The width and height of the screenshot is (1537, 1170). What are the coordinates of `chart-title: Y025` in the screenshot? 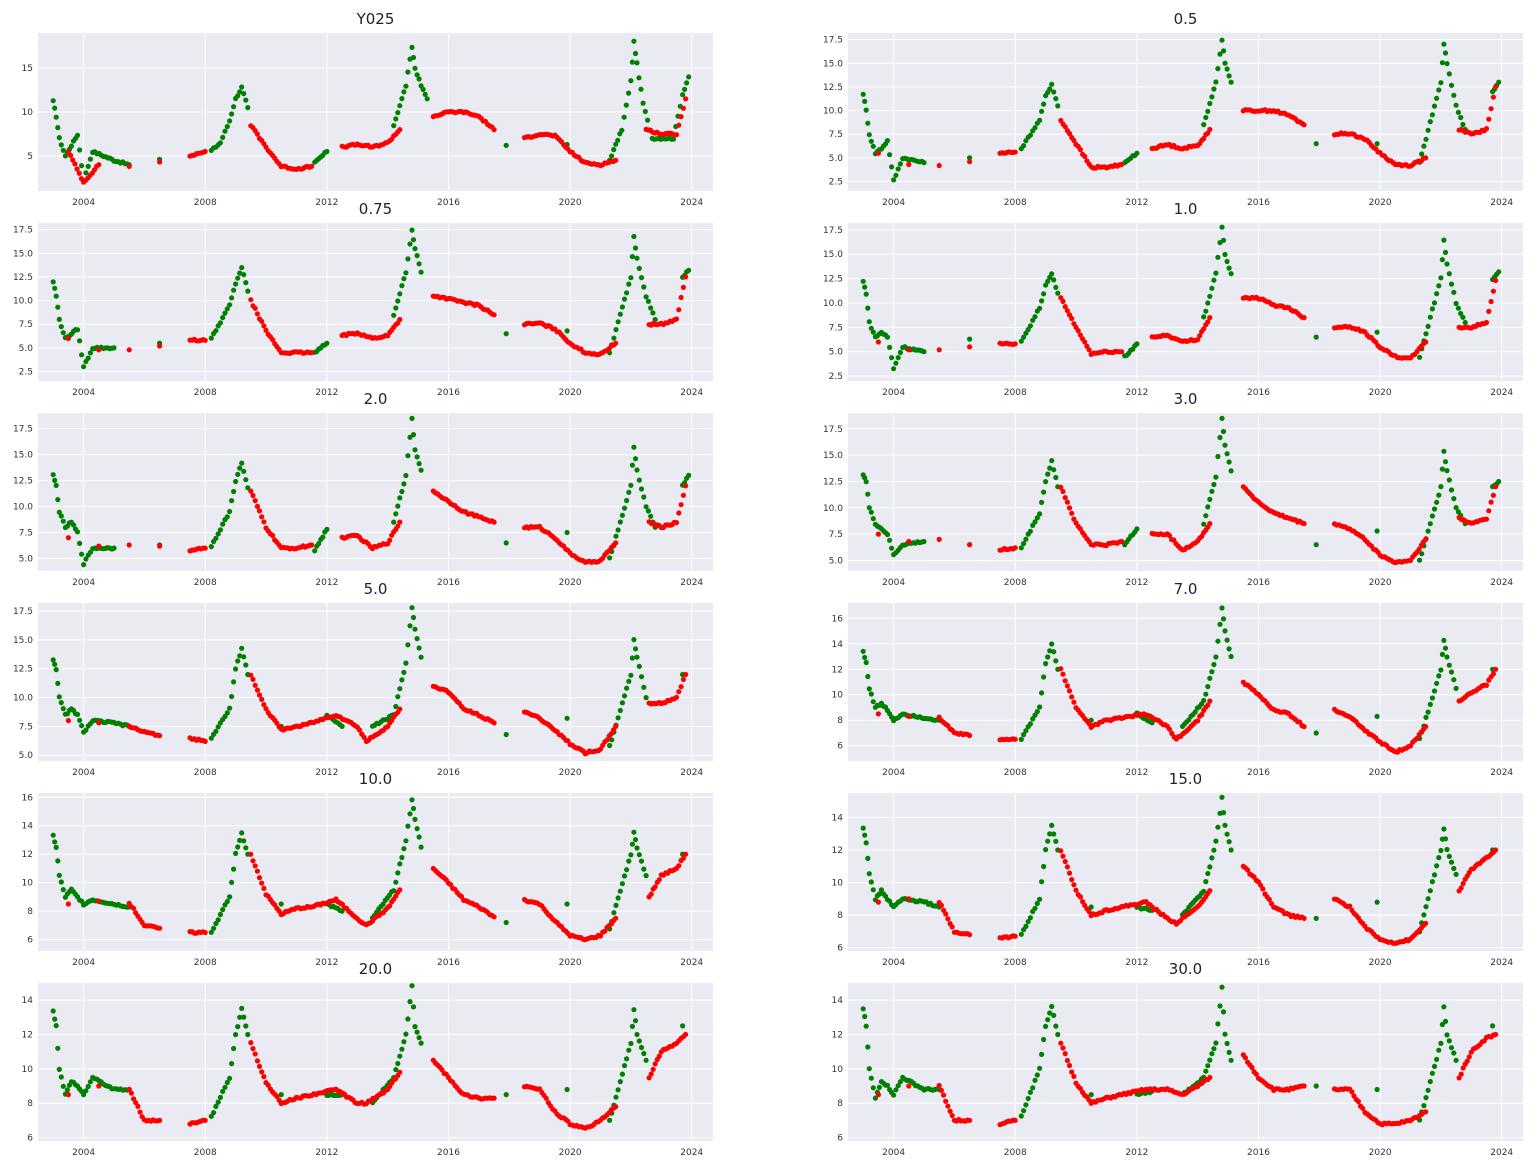 It's located at (375, 19).